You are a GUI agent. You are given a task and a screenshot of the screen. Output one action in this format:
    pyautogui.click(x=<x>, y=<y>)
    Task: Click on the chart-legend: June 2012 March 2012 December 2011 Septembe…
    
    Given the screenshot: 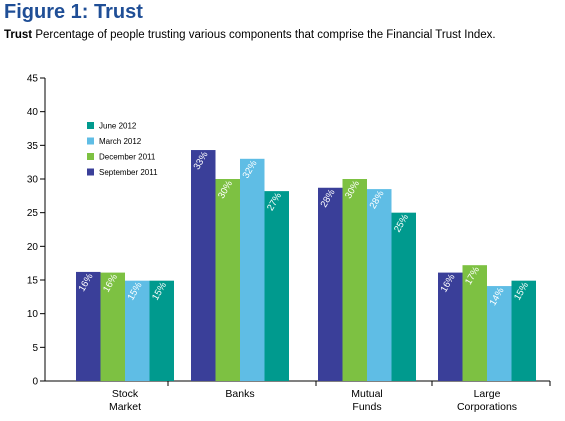 What is the action you would take?
    pyautogui.click(x=122, y=149)
    